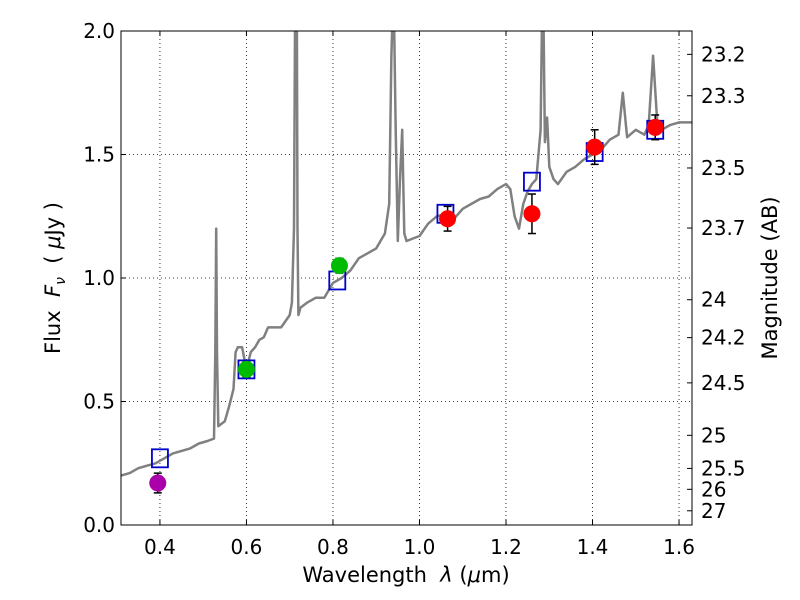  I want to click on mag-tick-label: 27, so click(713, 511).